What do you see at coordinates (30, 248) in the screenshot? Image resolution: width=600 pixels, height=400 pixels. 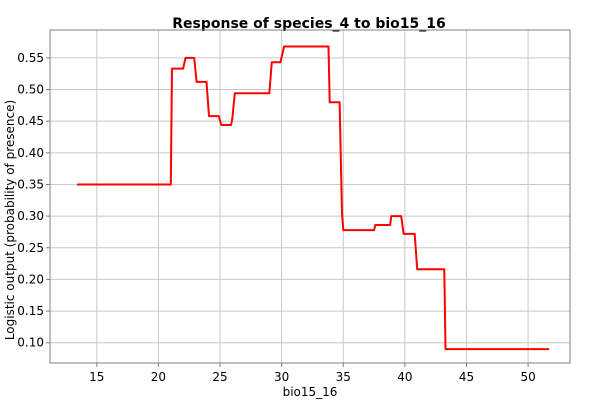 I see `y-tick-label: 0.25` at bounding box center [30, 248].